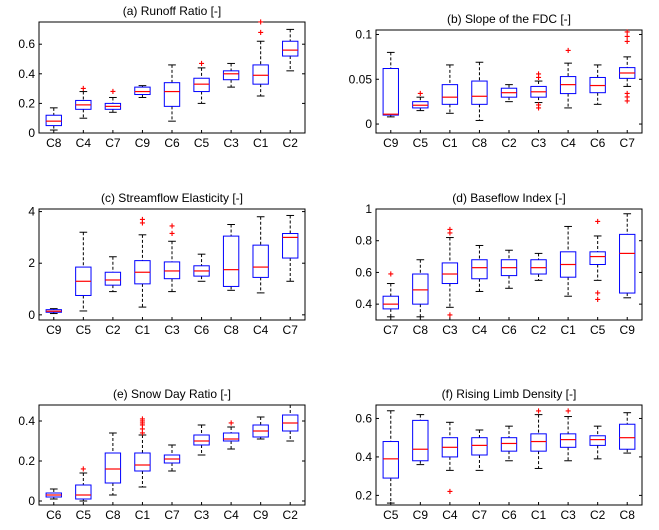  I want to click on y-tick-label: 0.1, so click(363, 34).